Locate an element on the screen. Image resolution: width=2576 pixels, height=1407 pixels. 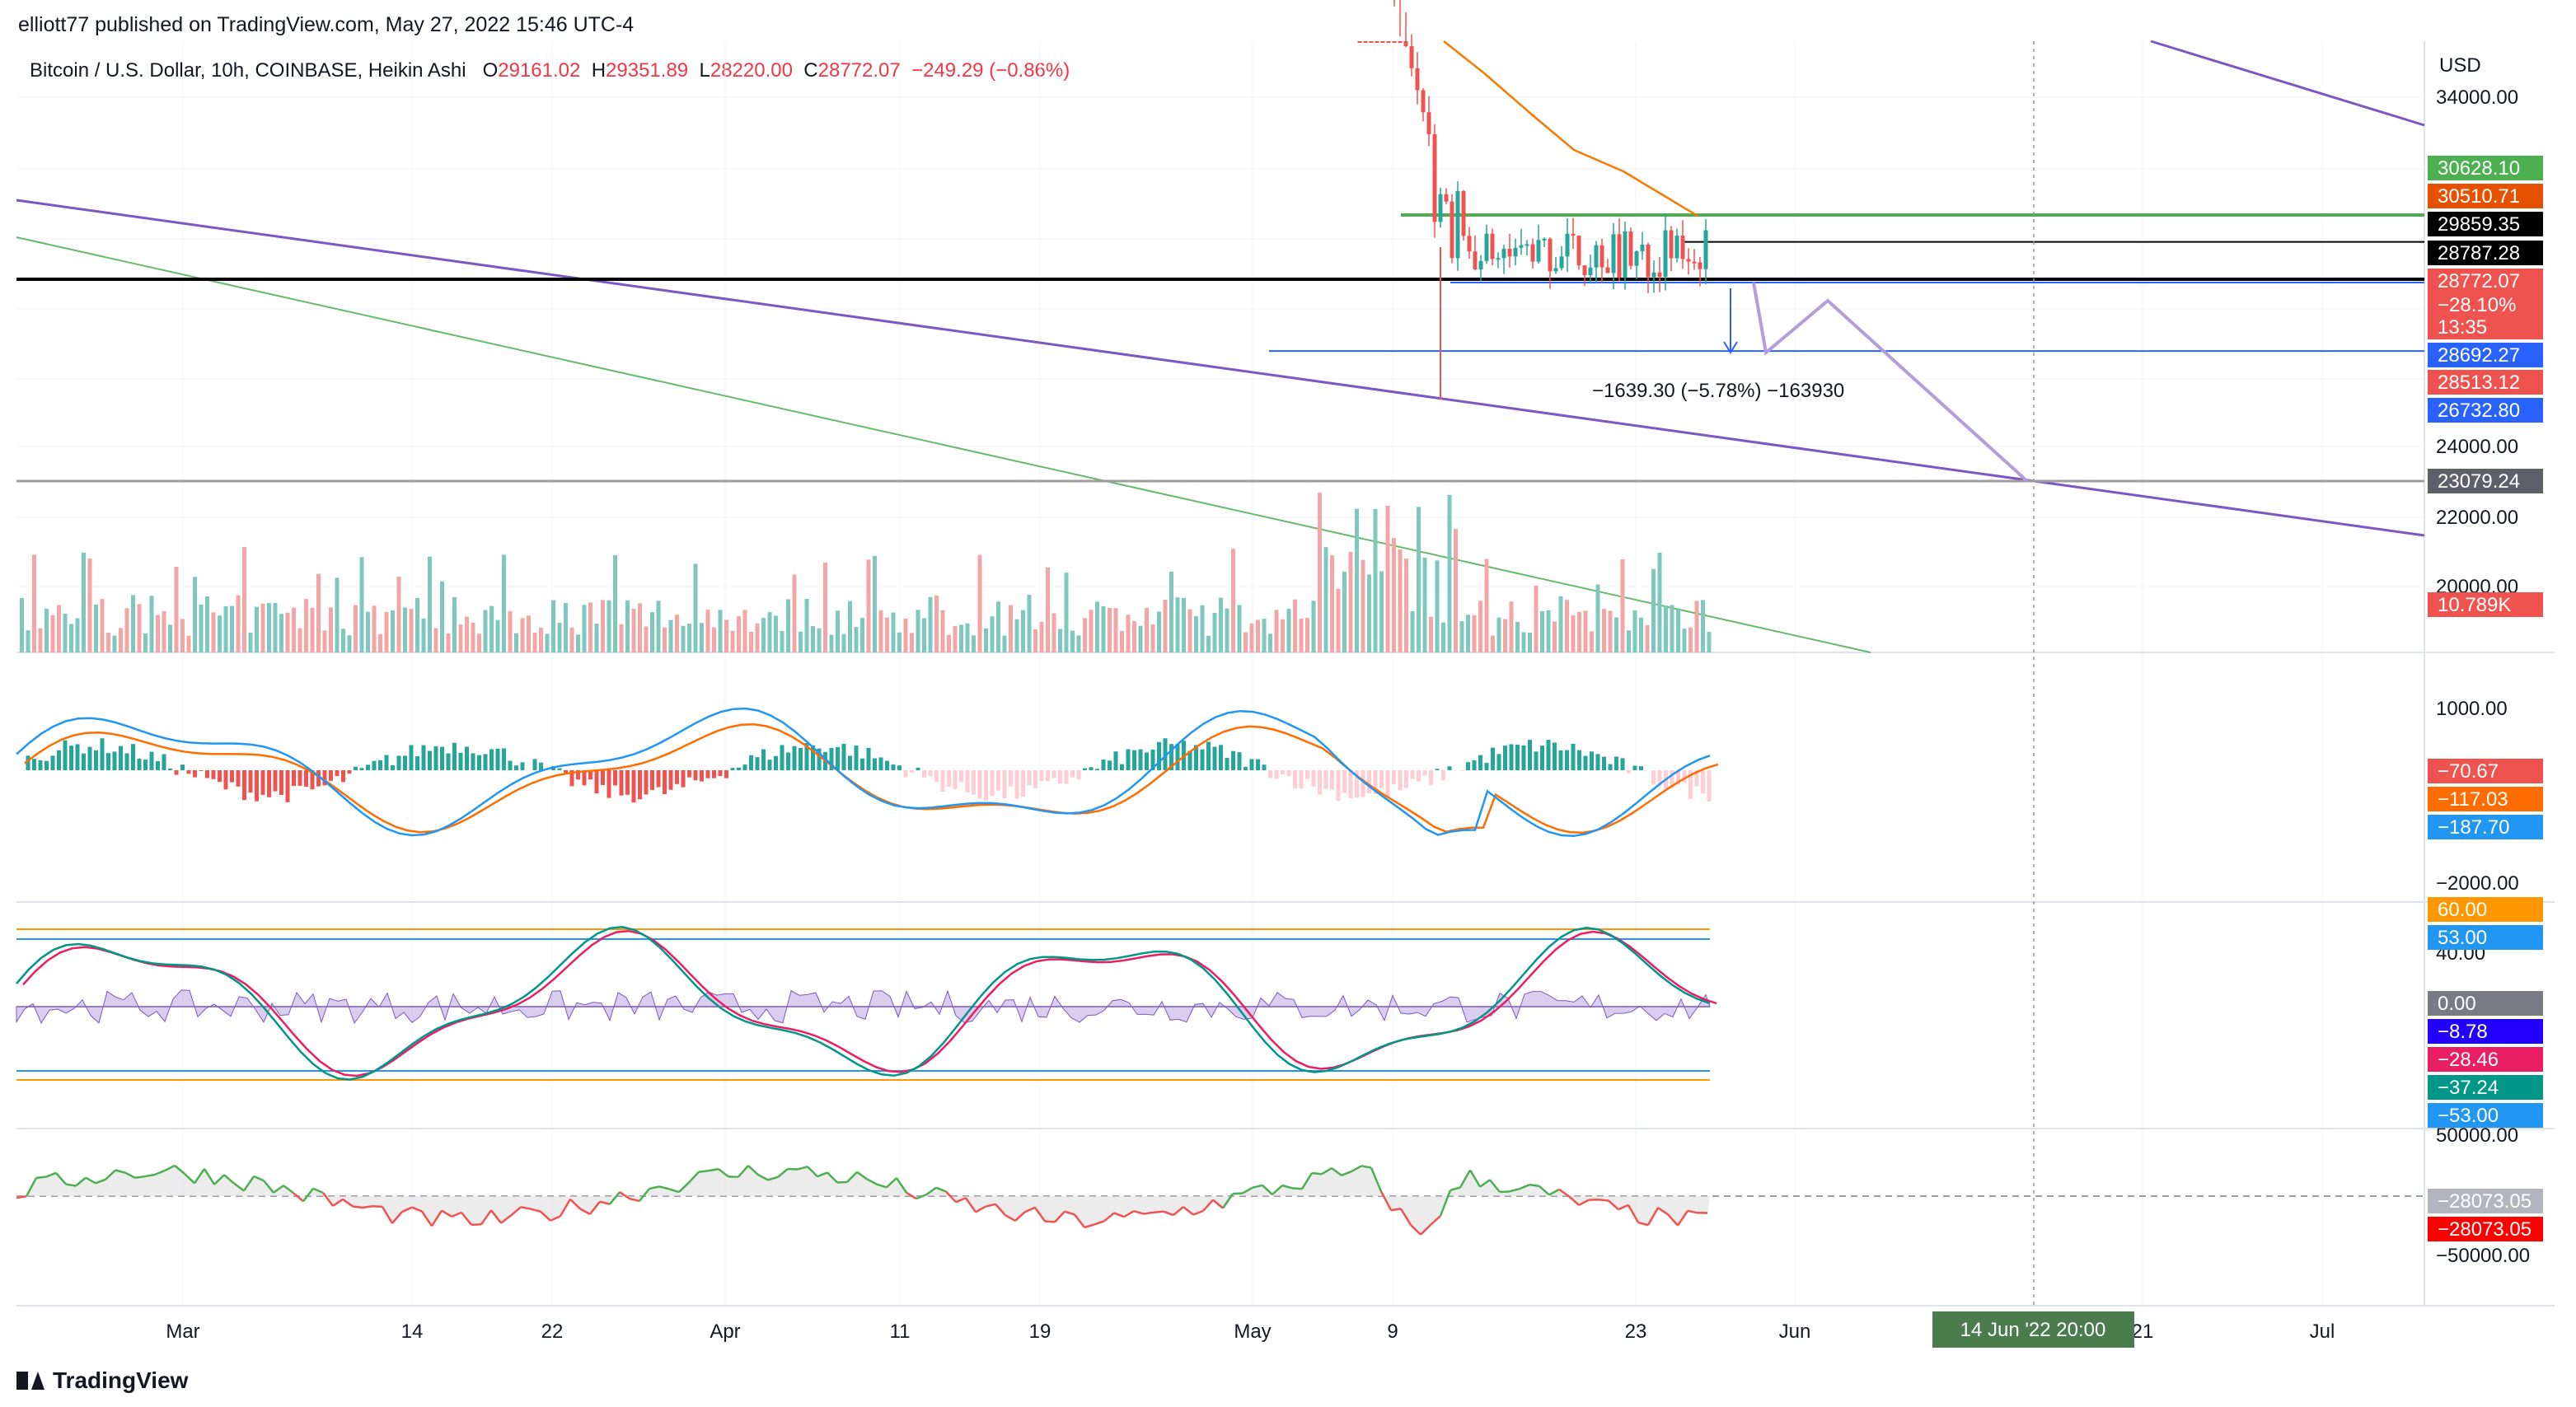
tradingview-logo: TradingView is located at coordinates (102, 1380).